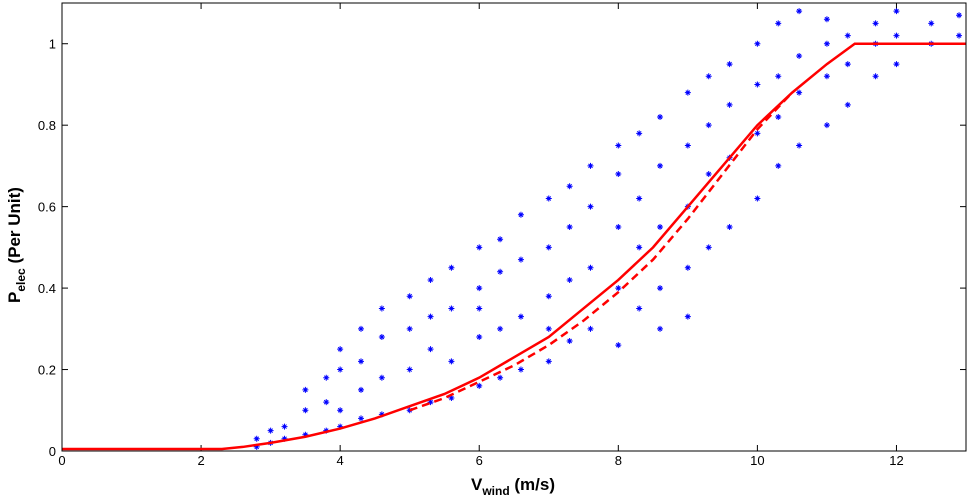  Describe the element at coordinates (47, 288) in the screenshot. I see `y-tick-label: 0.4` at that location.